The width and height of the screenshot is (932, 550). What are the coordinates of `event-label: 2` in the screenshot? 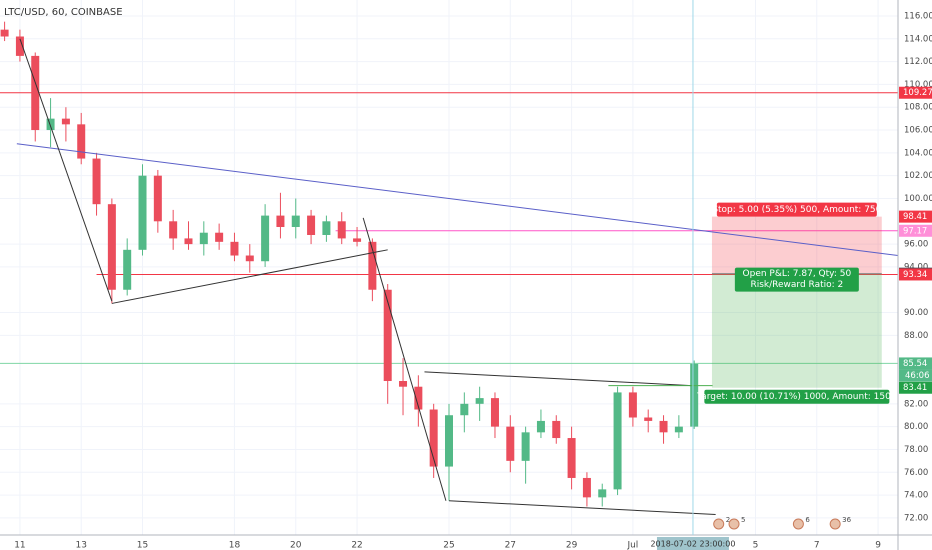 It's located at (728, 520).